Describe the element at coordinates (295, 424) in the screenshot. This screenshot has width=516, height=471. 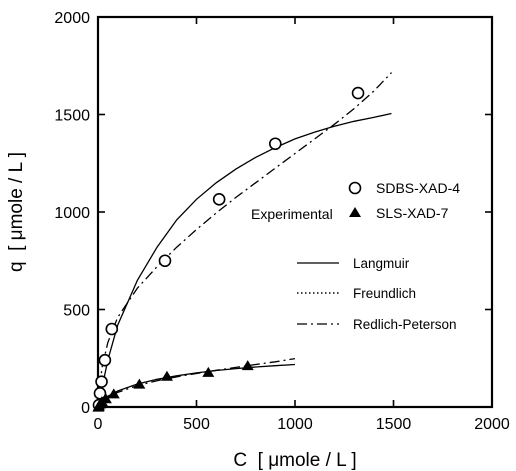
I see `x-tick-label: 1000` at that location.